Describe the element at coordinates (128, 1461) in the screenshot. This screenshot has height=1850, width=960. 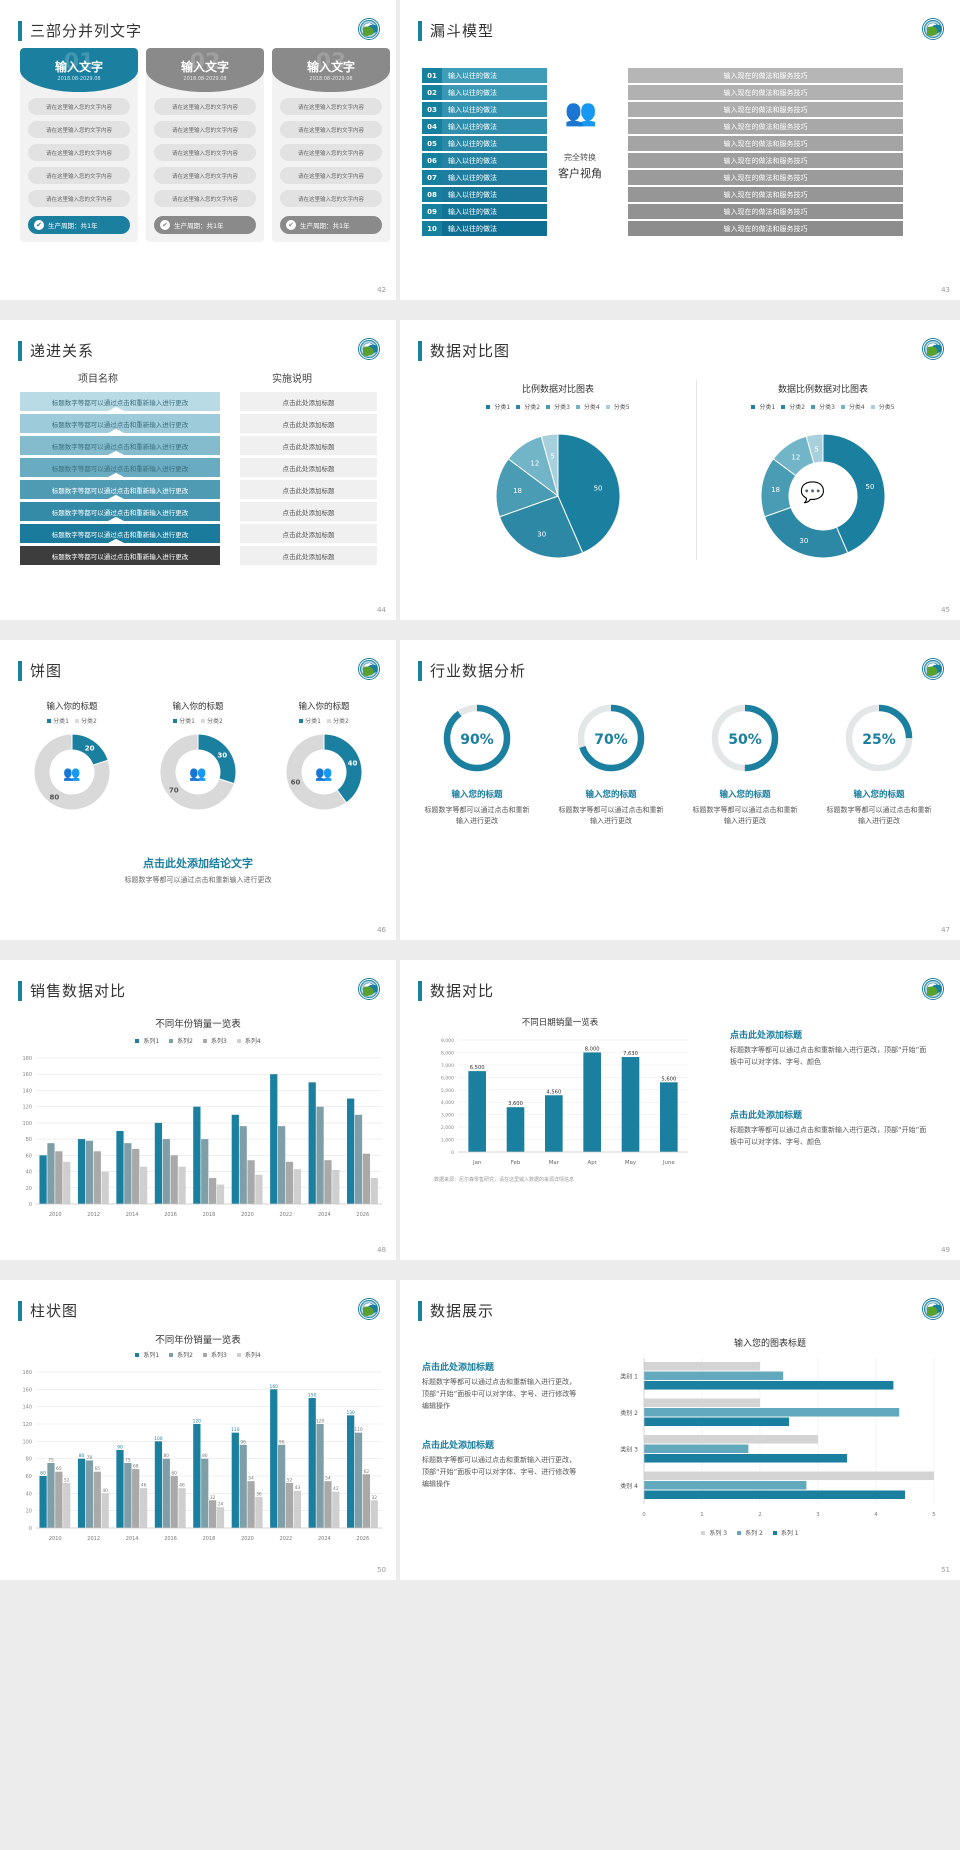
I see `bar-value-label: 75` at that location.